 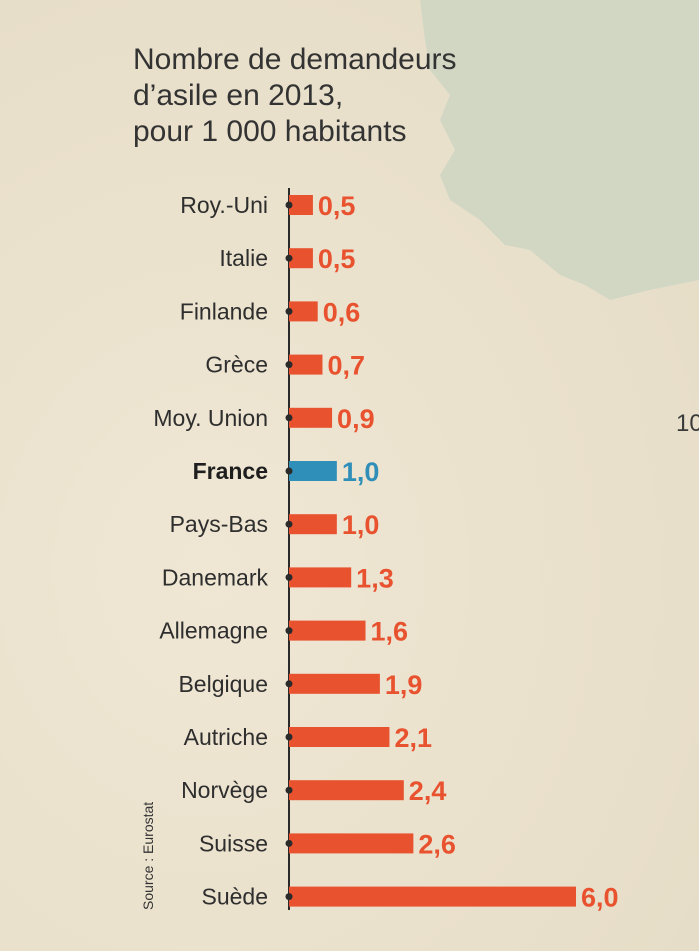 I want to click on category-label: France, so click(x=230, y=471).